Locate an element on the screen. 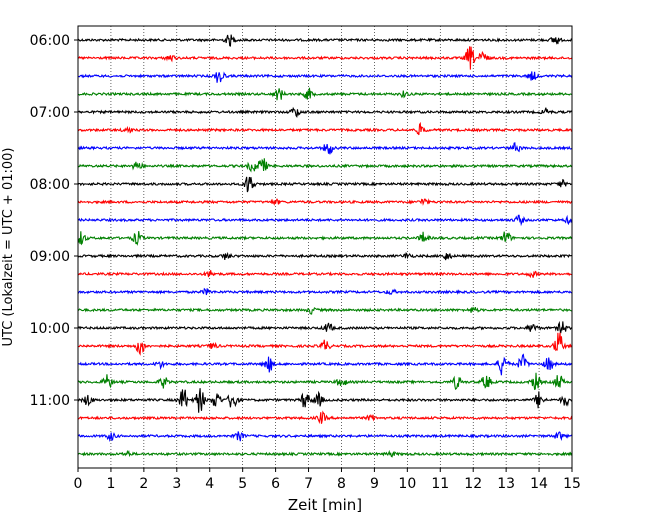 Image resolution: width=650 pixels, height=520 pixels. x-tick-label: 7 is located at coordinates (308, 484).